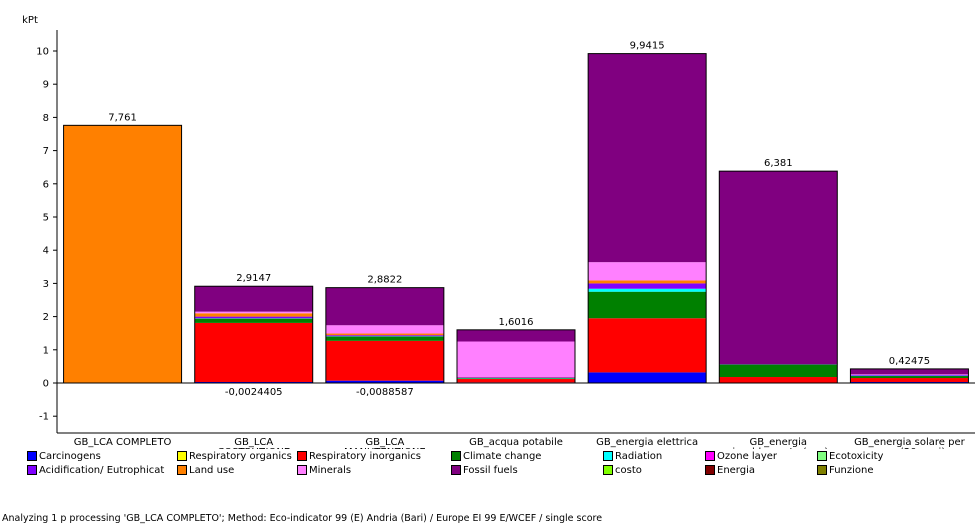 This screenshot has height=529, width=978. I want to click on legend-label: Energia, so click(736, 470).